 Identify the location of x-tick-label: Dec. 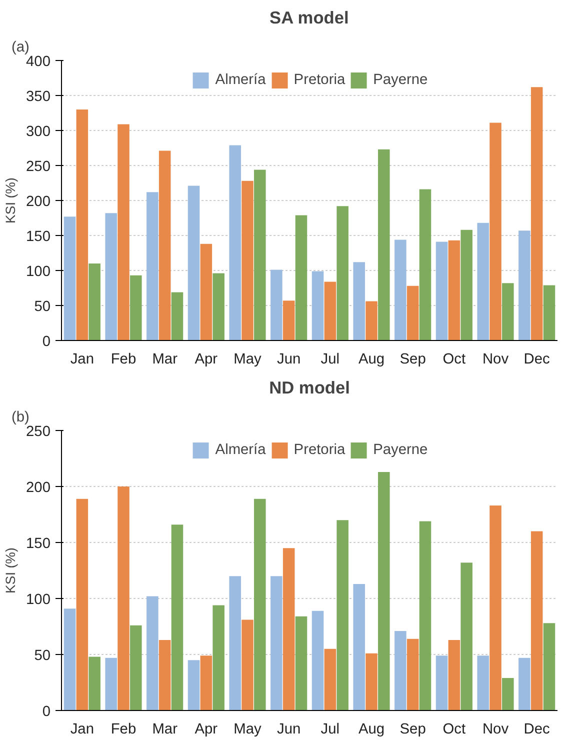
(537, 730).